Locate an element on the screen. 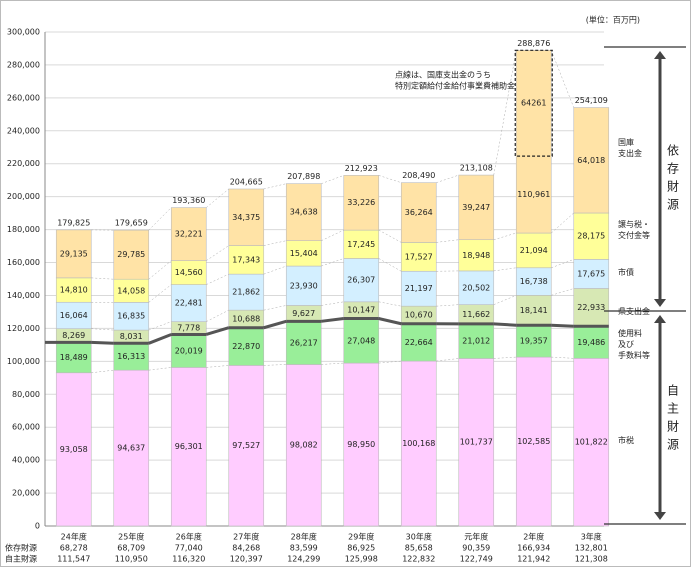  segment-label: 29,135 is located at coordinates (74, 253).